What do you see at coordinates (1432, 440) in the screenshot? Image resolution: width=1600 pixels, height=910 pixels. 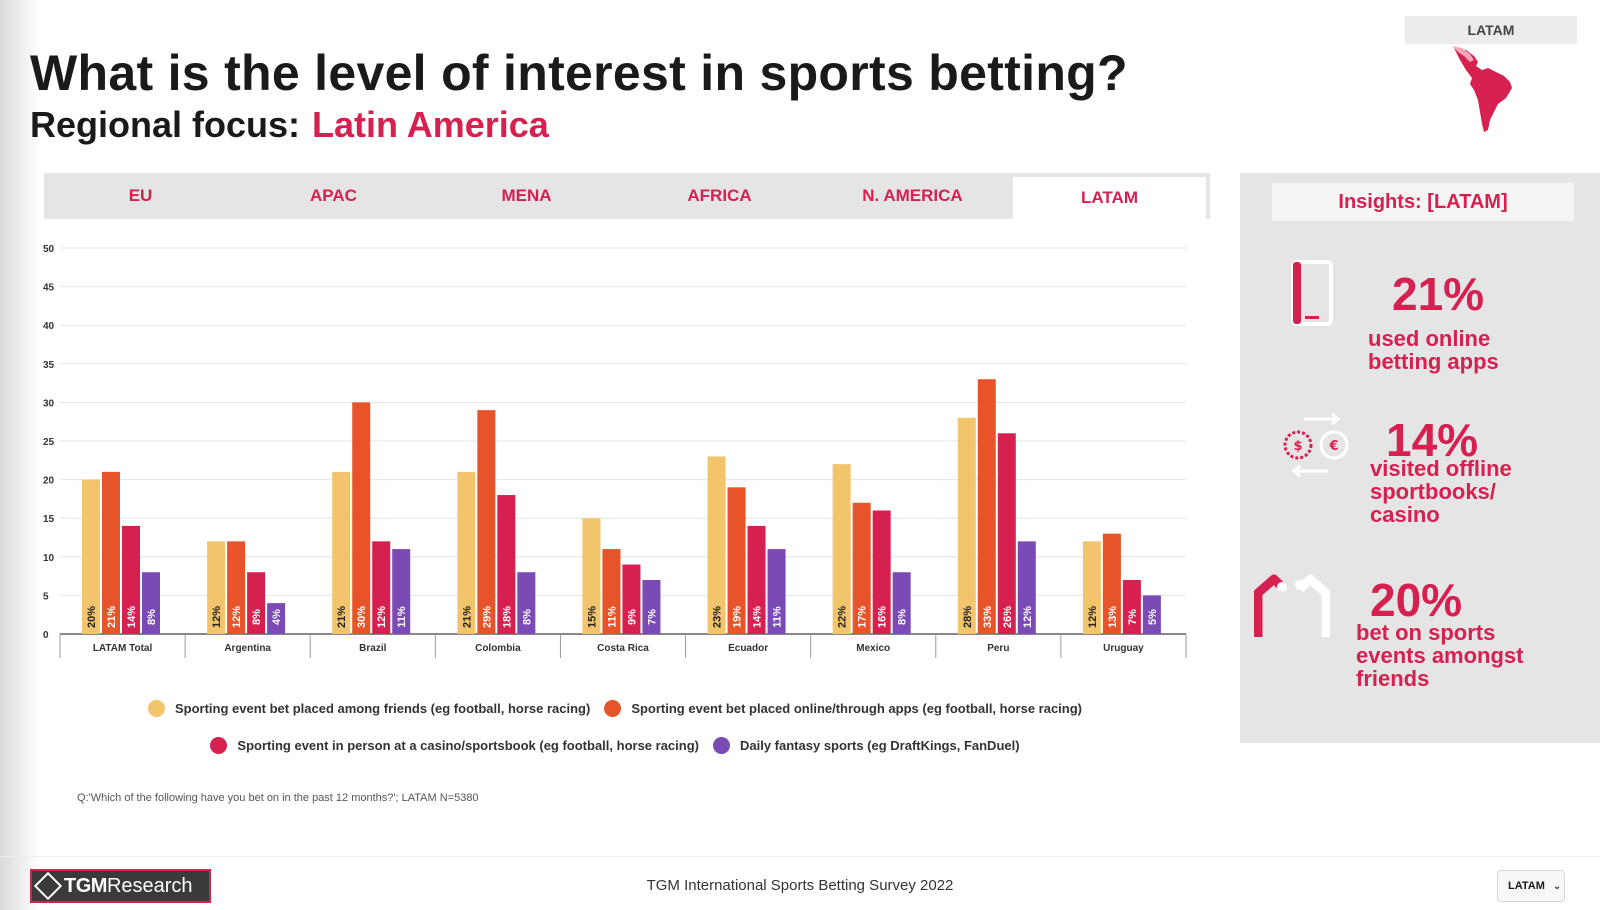 I see `insight-2-percent: 14%` at bounding box center [1432, 440].